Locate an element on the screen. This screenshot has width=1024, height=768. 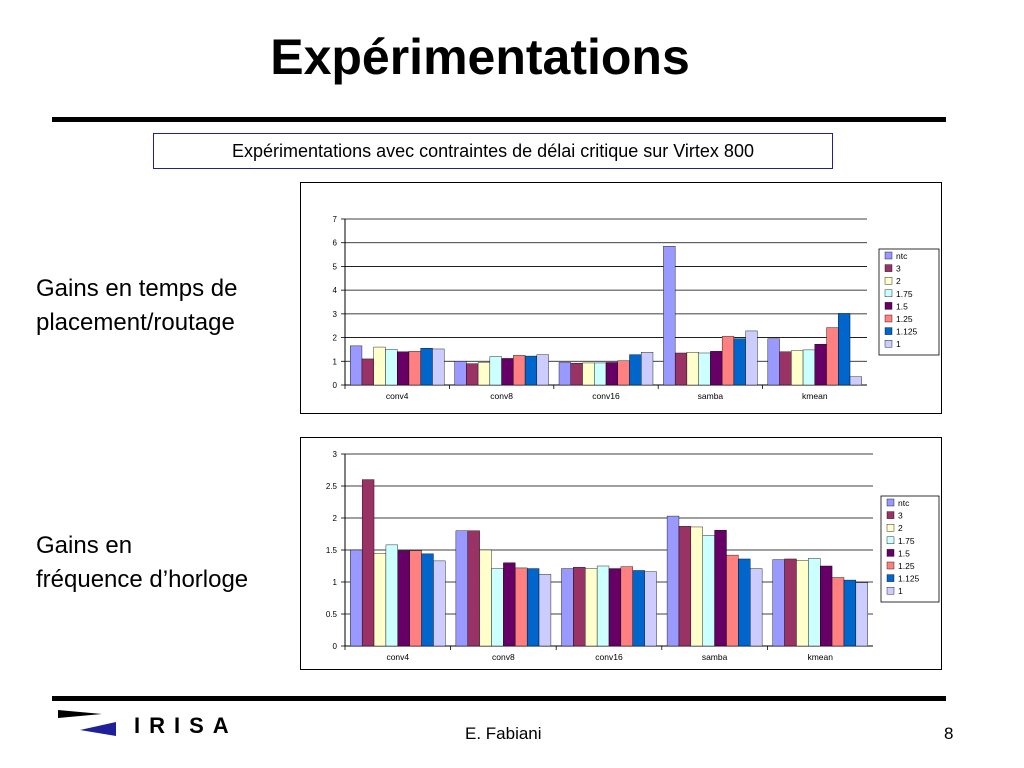
bar-conv4-1.25 is located at coordinates (414, 368).